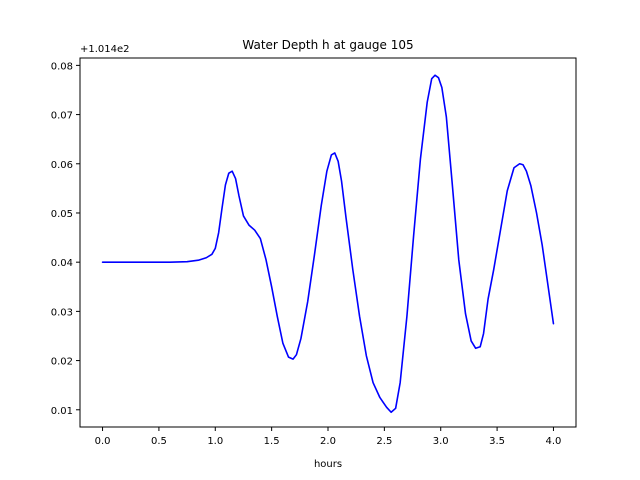  I want to click on x-axis: 0.0 0.5 1.0 1.5 2.0 2.5 3.0 3.5 4.0, so click(328, 437).